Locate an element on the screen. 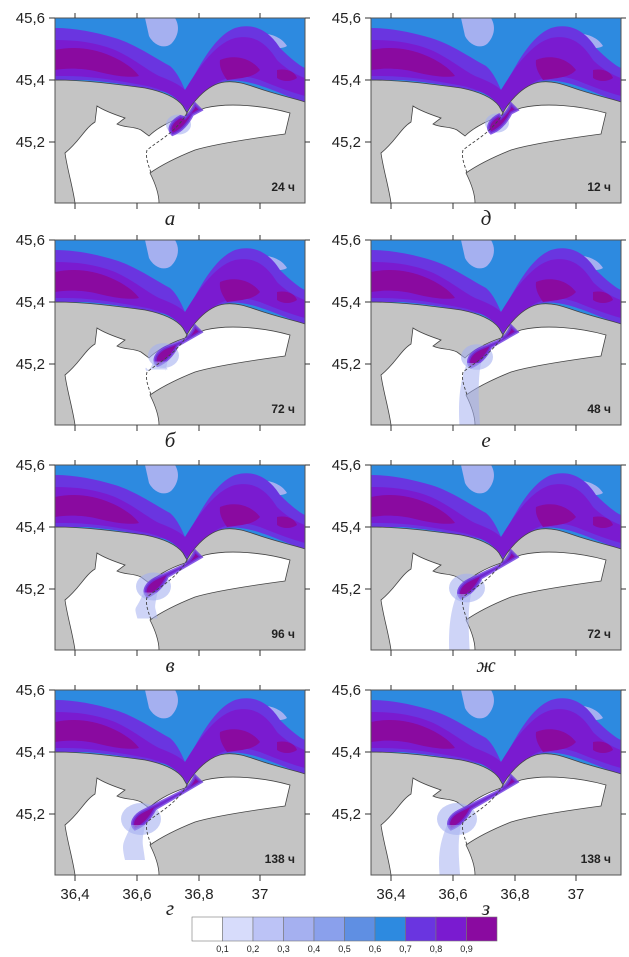  colorbar-label: 0,3 is located at coordinates (283, 949).